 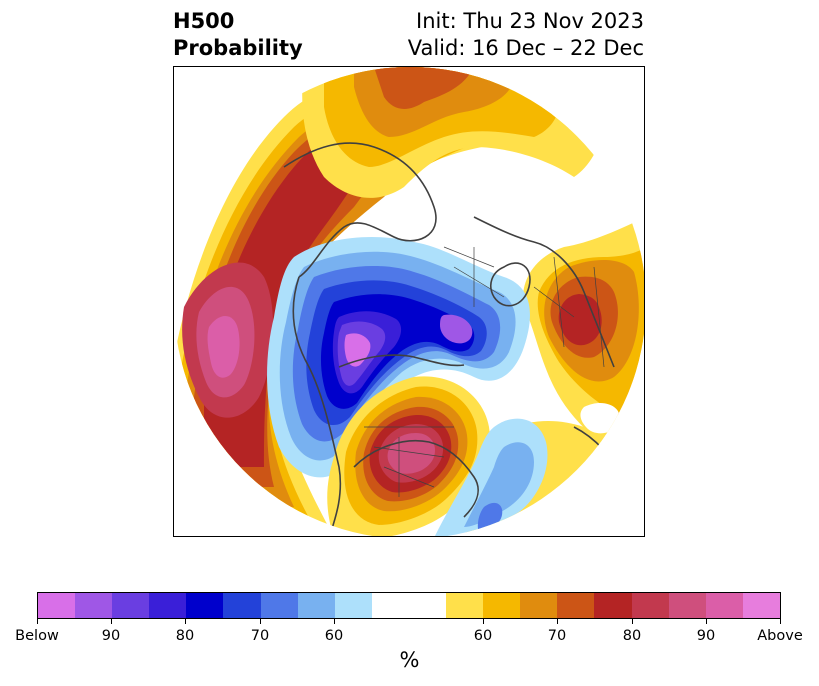 What do you see at coordinates (600, 418) in the screenshot?
I see `neutral-pocket` at bounding box center [600, 418].